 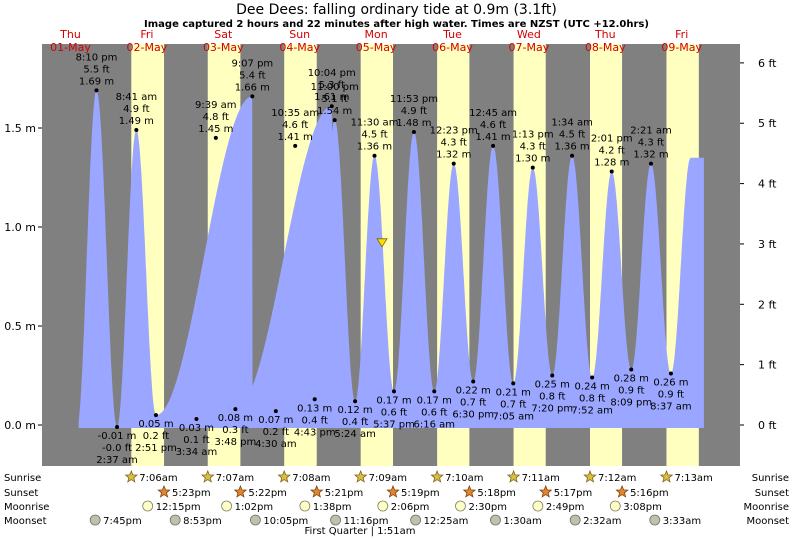 I want to click on y-right-tick-label: 3 ft, so click(x=767, y=244).